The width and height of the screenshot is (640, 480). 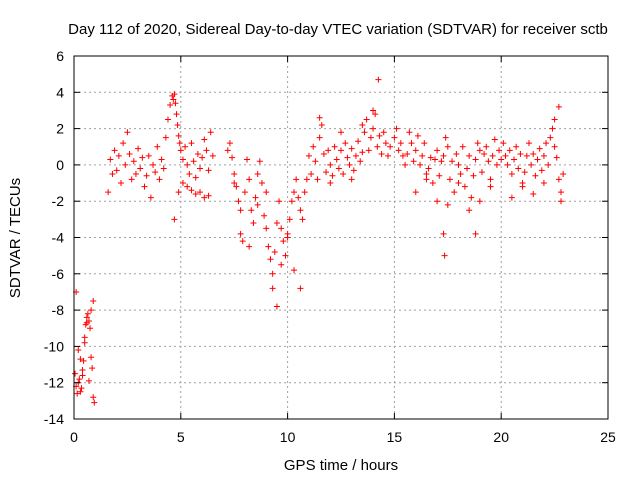 I want to click on y-tick-label: -4, so click(x=58, y=238).